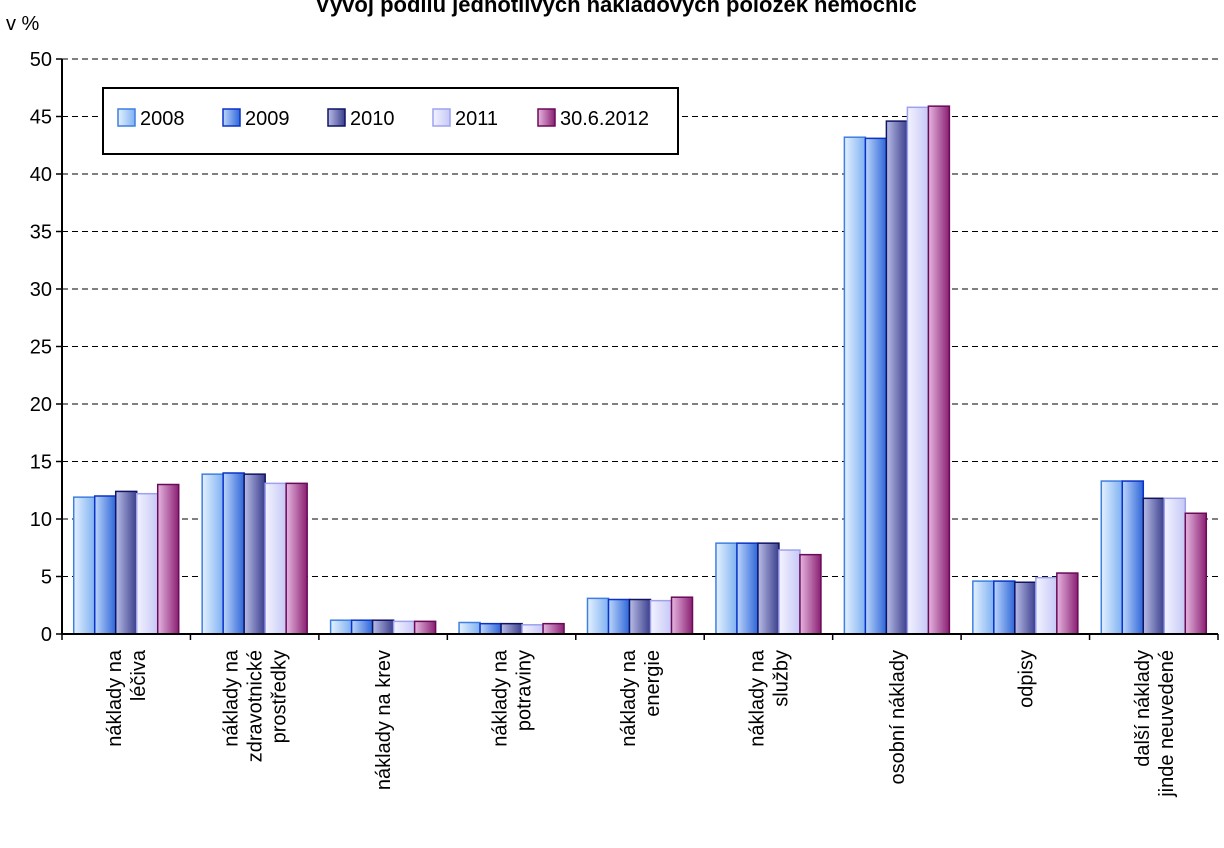  What do you see at coordinates (41, 233) in the screenshot?
I see `y-tick-label: 35` at bounding box center [41, 233].